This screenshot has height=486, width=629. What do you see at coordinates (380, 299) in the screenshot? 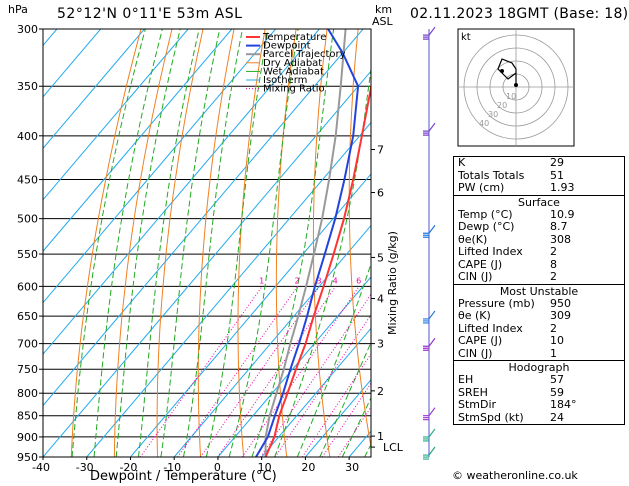
I see `km-tick-label: 4` at bounding box center [380, 299].